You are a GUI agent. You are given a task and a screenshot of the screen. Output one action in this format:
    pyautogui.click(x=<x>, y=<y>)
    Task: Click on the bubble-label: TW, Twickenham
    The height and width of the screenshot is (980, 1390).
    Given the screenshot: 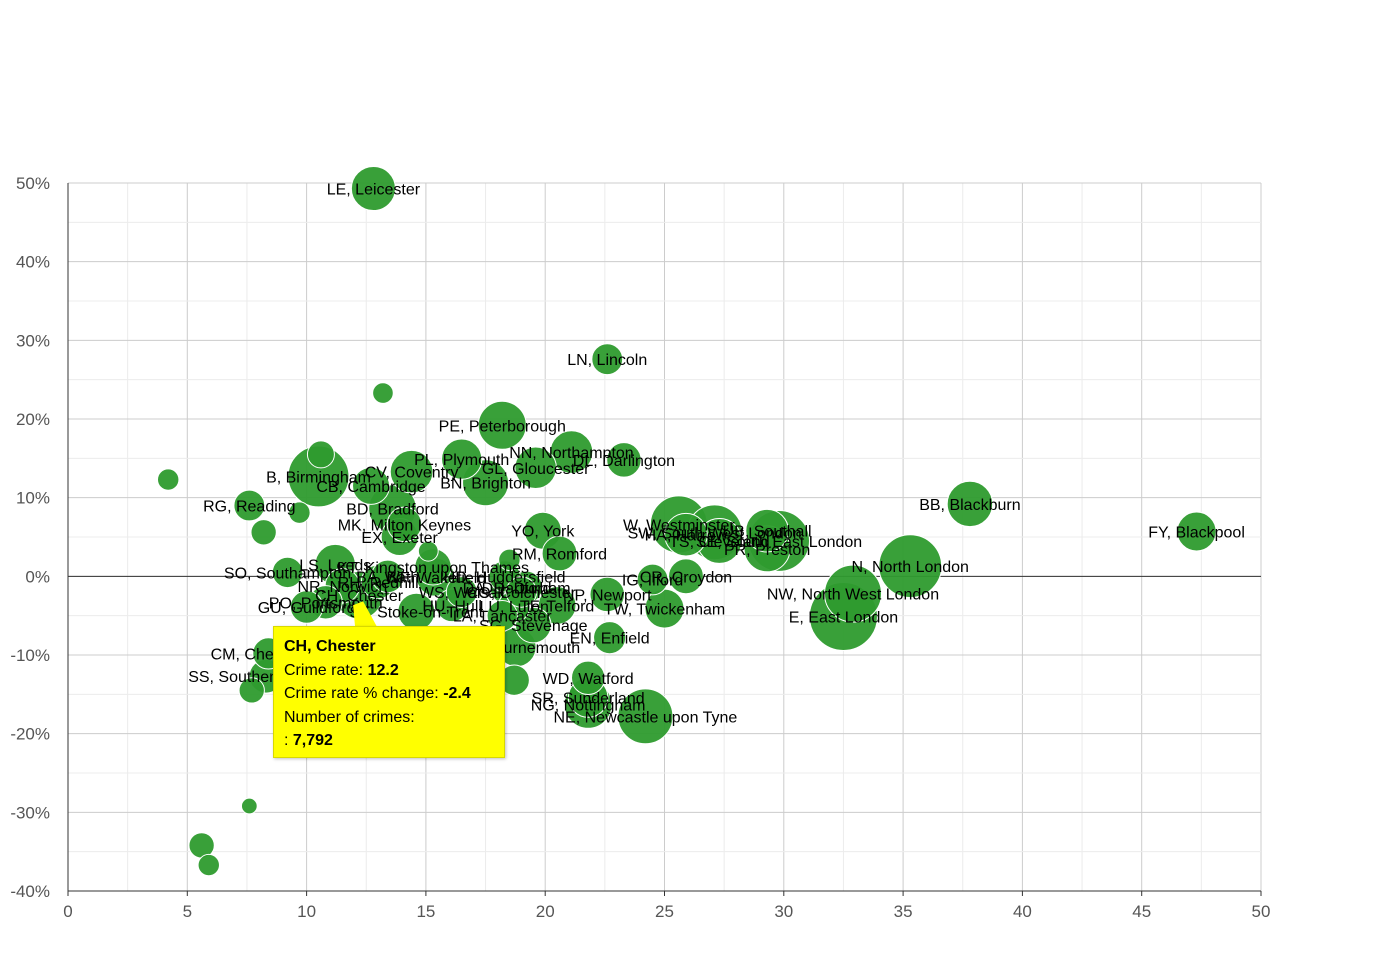 What is the action you would take?
    pyautogui.click(x=665, y=610)
    